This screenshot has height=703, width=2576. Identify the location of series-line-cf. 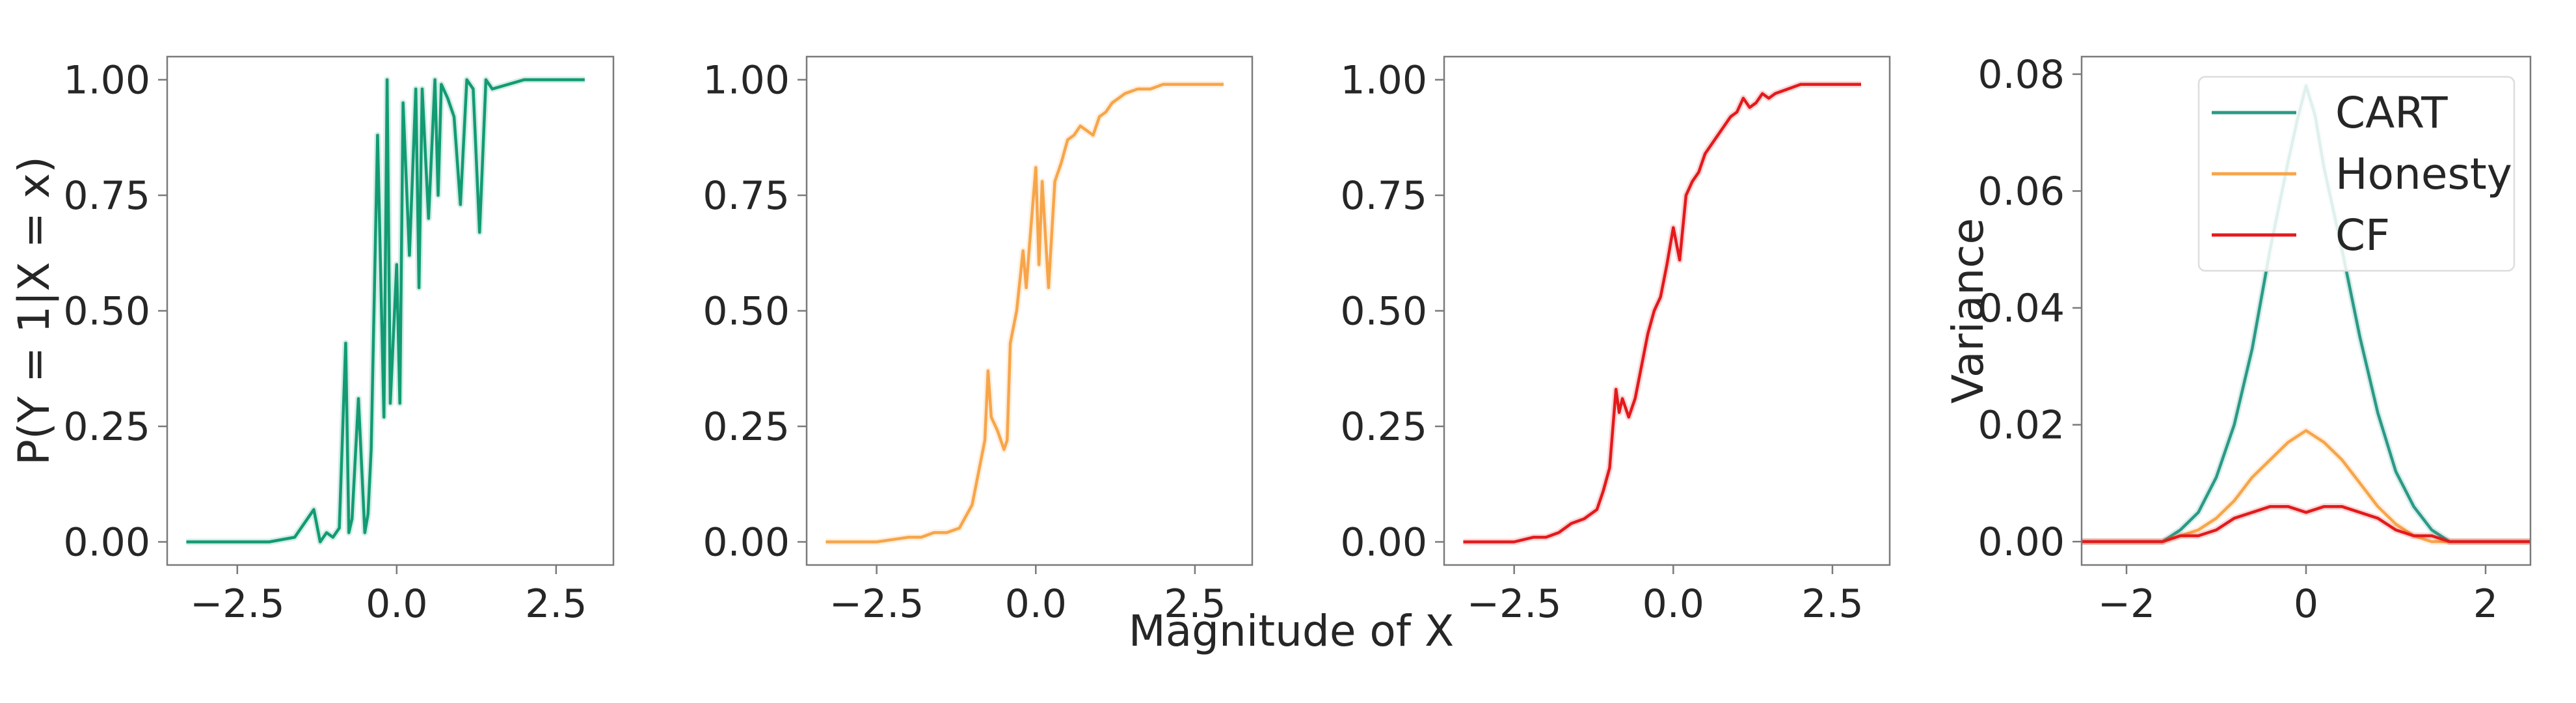
(2306, 524).